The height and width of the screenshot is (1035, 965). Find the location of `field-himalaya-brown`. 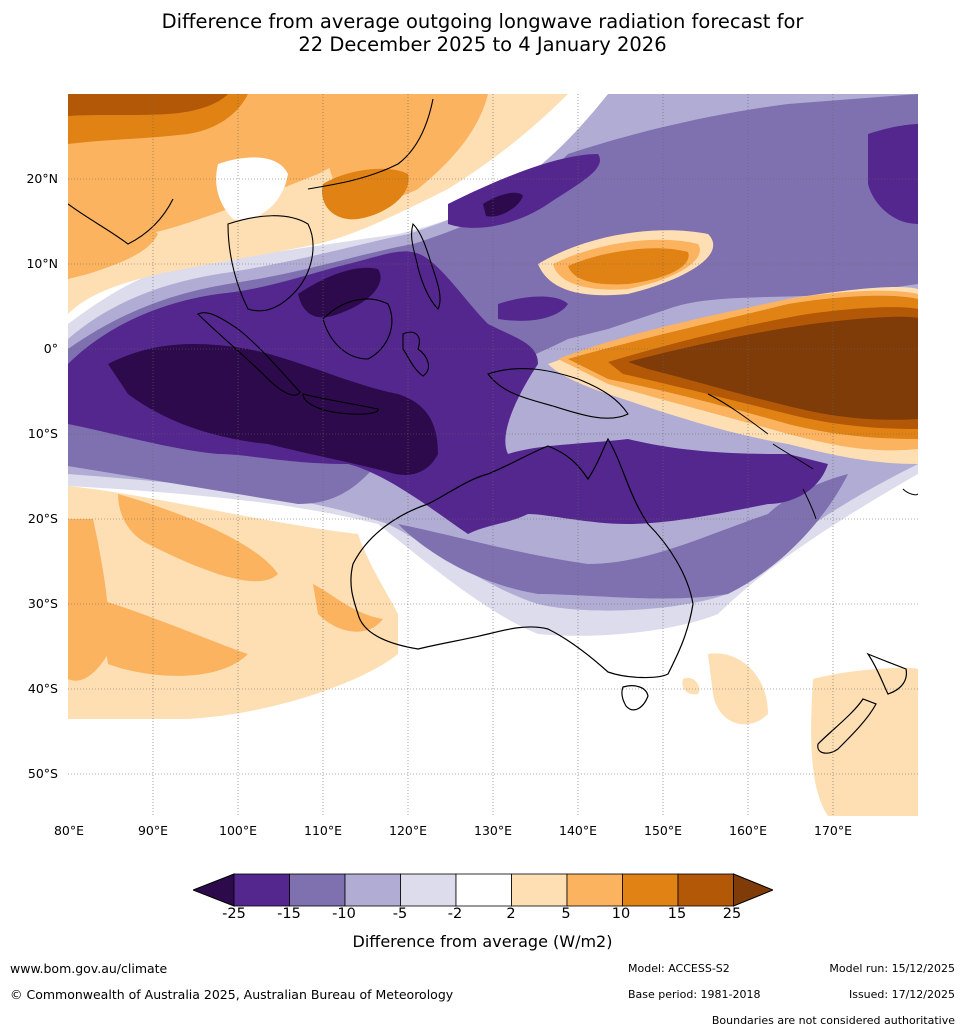

field-himalaya-brown is located at coordinates (148, 105).